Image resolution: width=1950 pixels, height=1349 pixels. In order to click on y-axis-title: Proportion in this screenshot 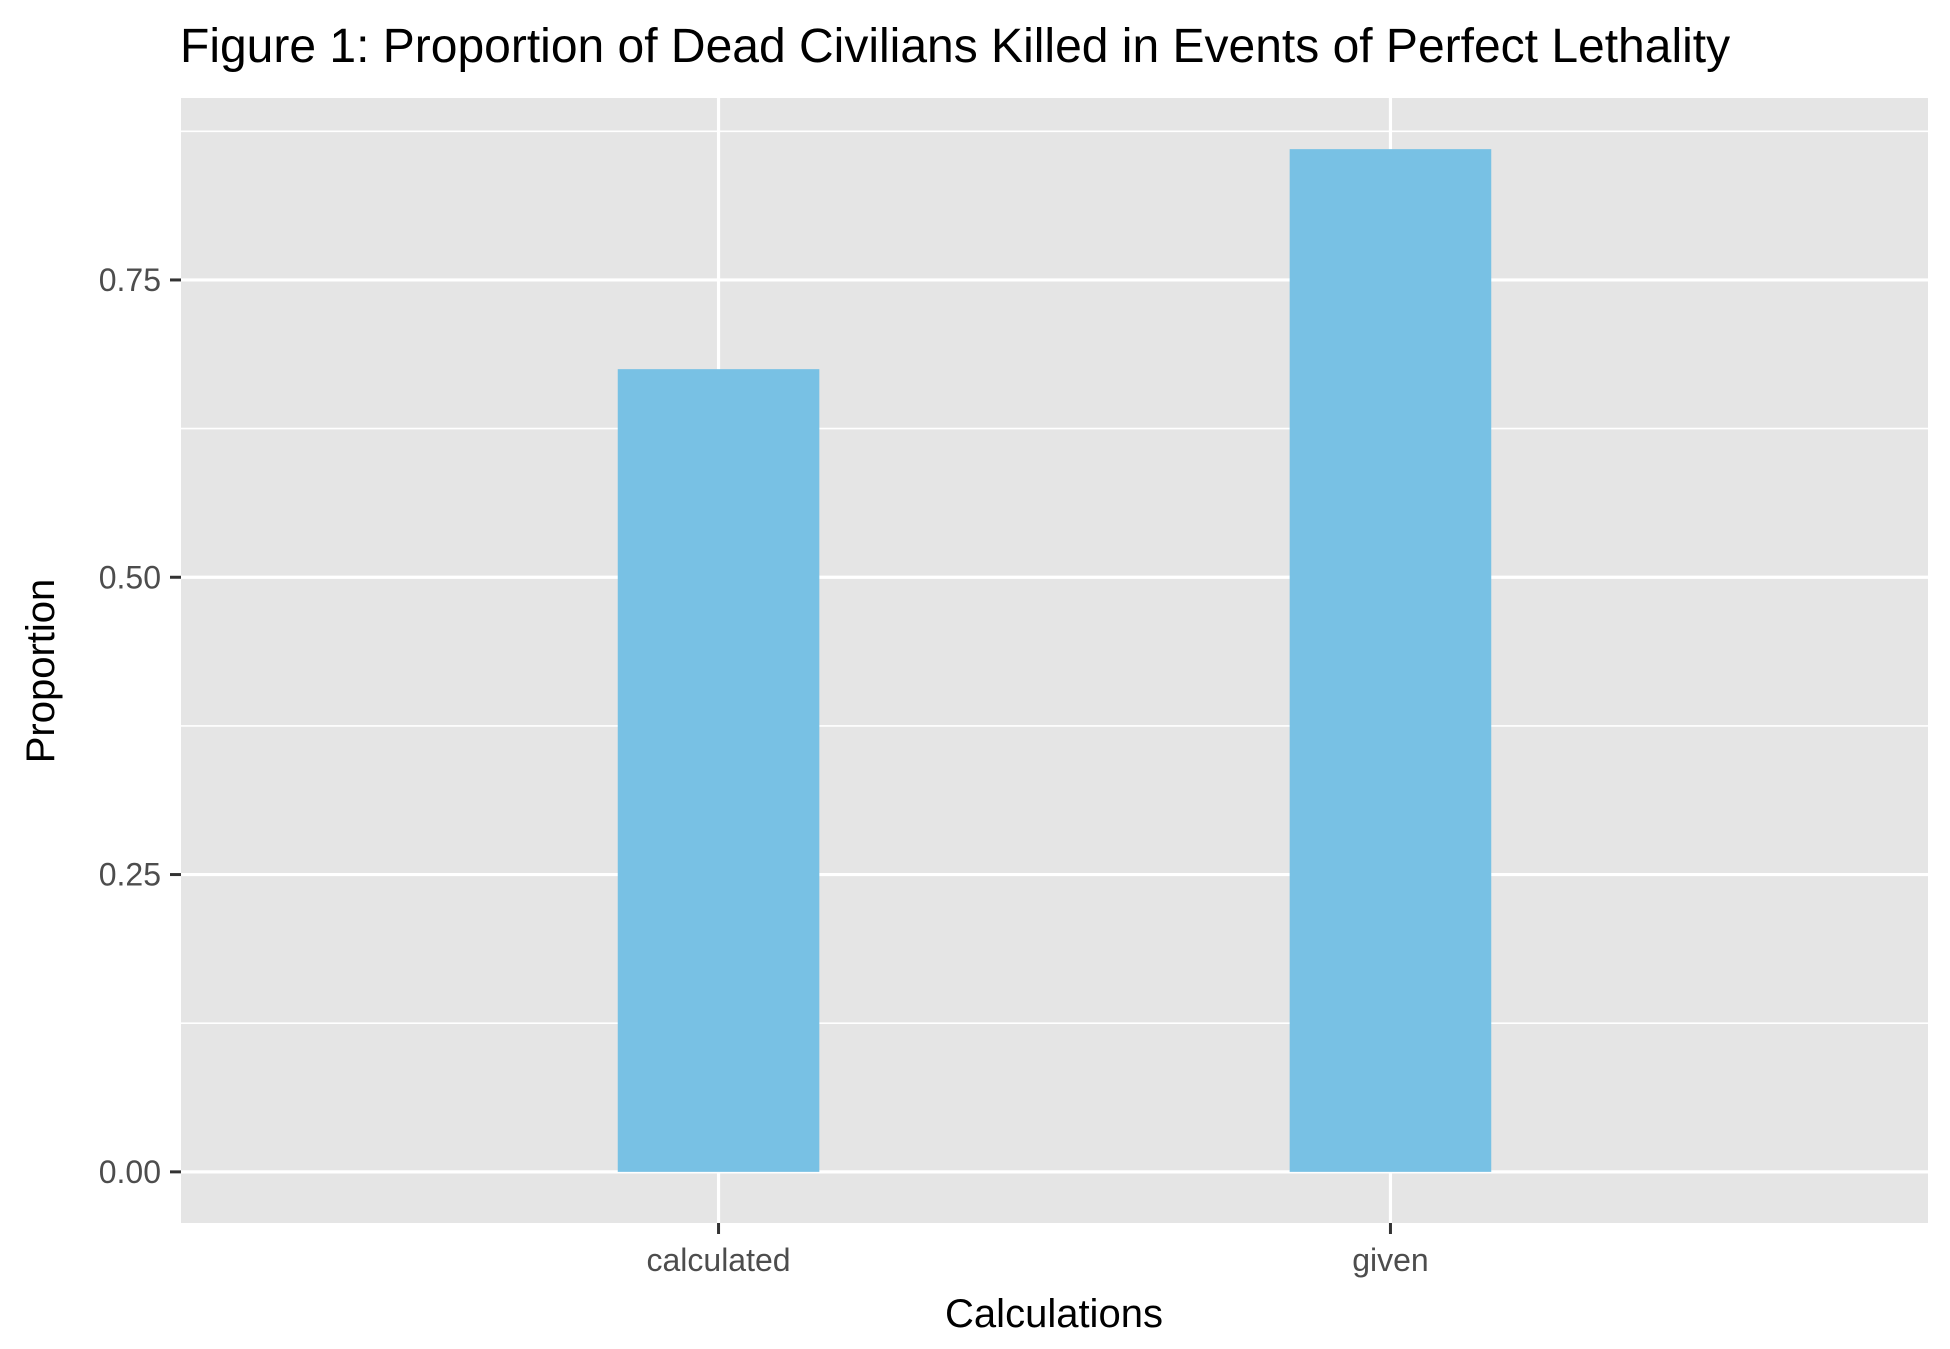, I will do `click(41, 671)`.